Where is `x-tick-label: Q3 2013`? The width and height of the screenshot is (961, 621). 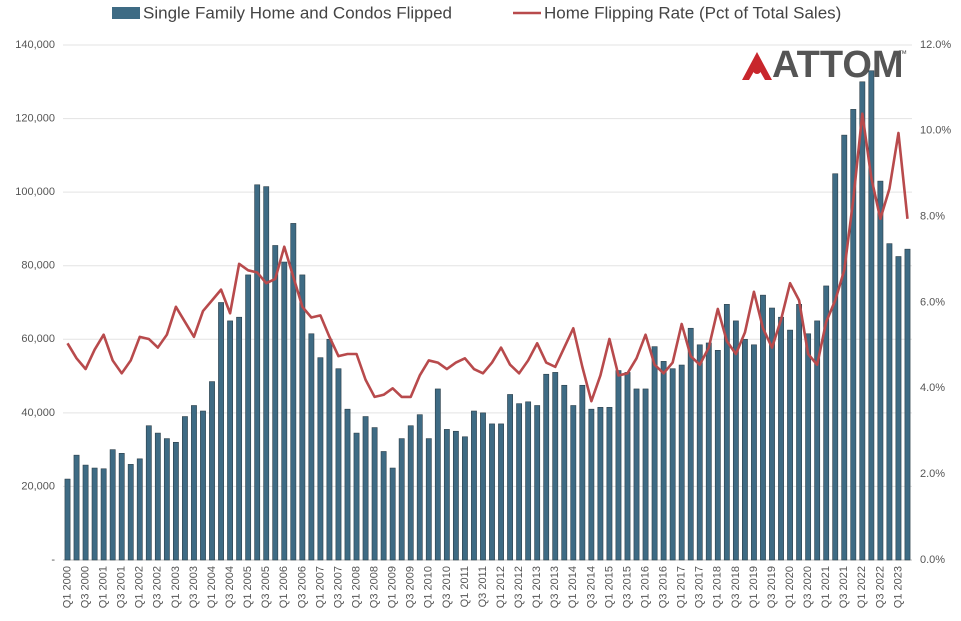
x-tick-label: Q3 2013 is located at coordinates (555, 587).